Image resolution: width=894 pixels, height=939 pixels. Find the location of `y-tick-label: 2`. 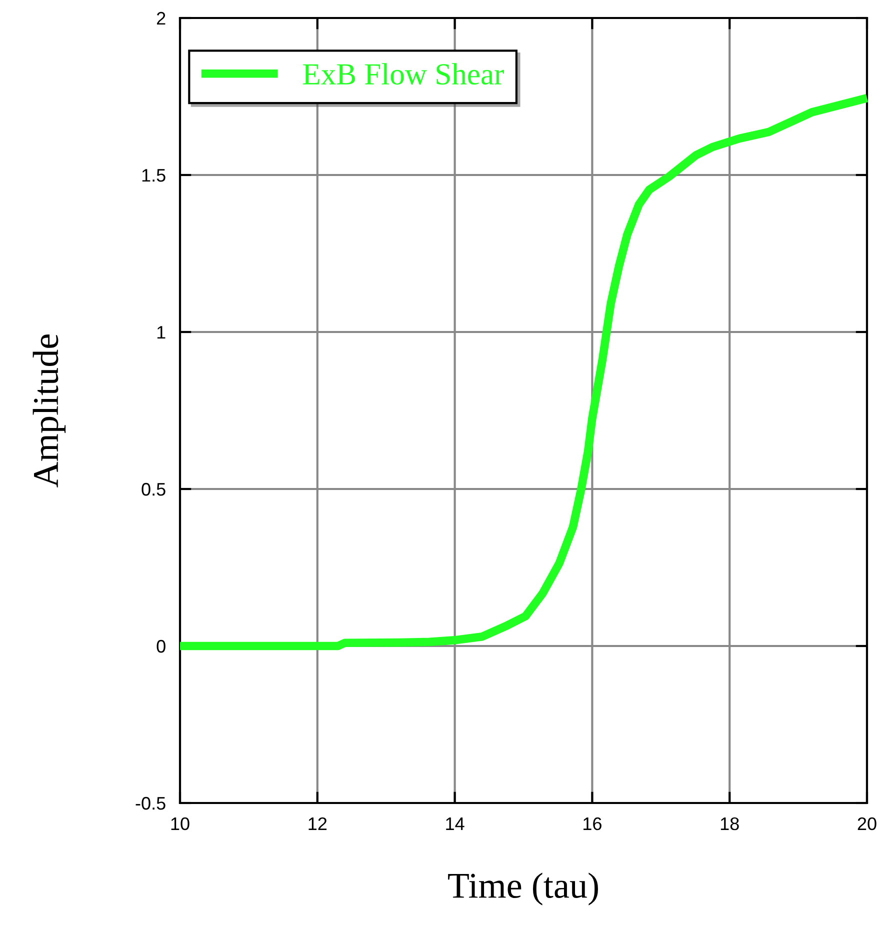

y-tick-label: 2 is located at coordinates (161, 18).